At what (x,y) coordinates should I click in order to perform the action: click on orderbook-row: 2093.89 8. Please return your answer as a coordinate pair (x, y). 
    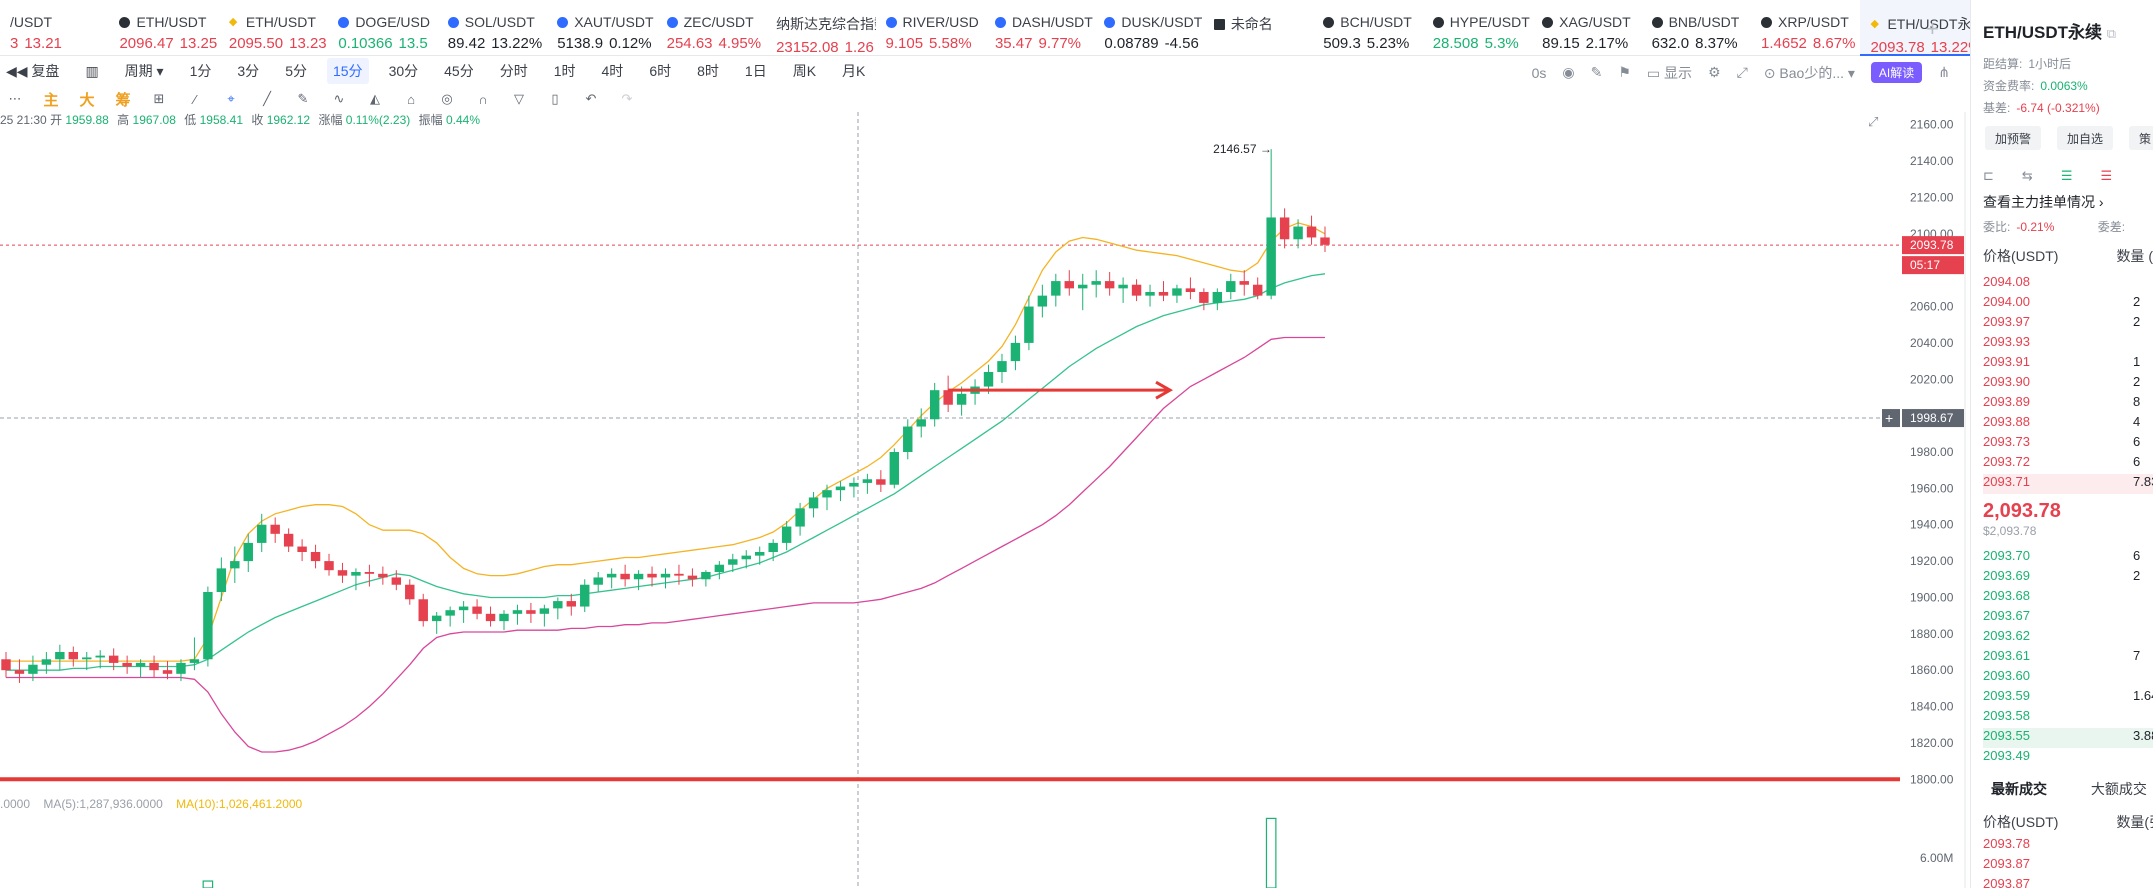
    Looking at the image, I should click on (2068, 404).